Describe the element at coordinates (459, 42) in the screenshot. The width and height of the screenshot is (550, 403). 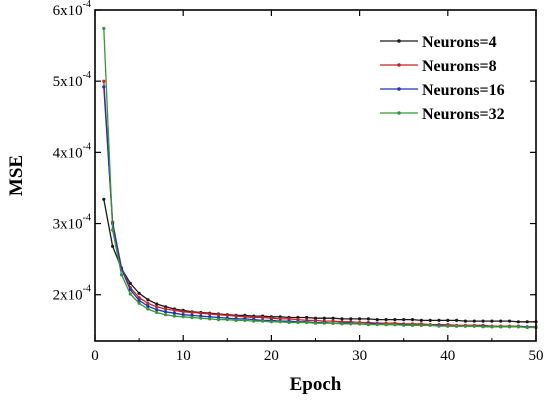
I see `legend-label-neurons-4: Neurons=4` at that location.